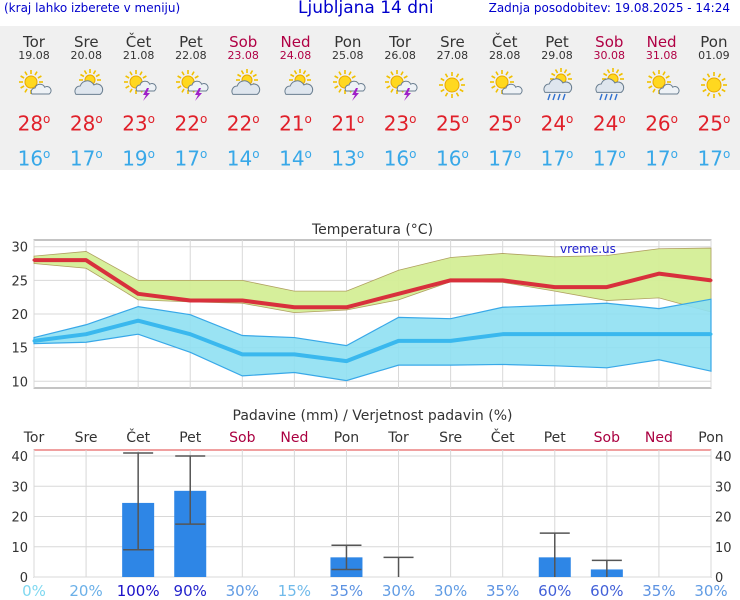 This screenshot has width=740, height=600. Describe the element at coordinates (661, 55) in the screenshot. I see `day-date: 31.08` at that location.